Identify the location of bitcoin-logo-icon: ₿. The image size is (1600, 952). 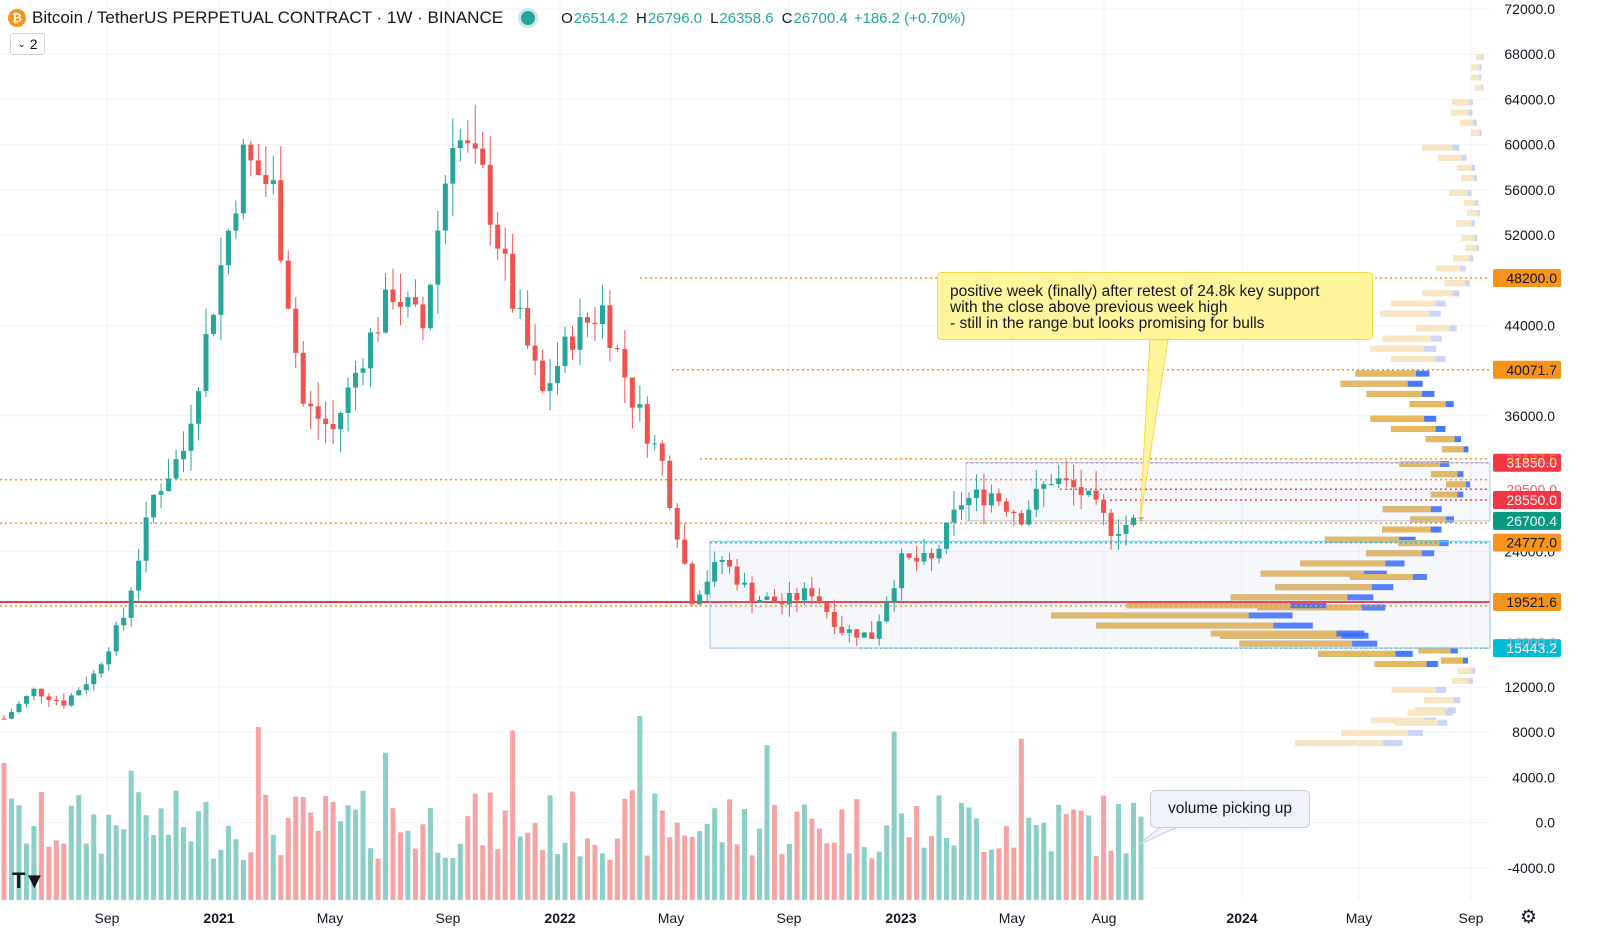
(17, 18).